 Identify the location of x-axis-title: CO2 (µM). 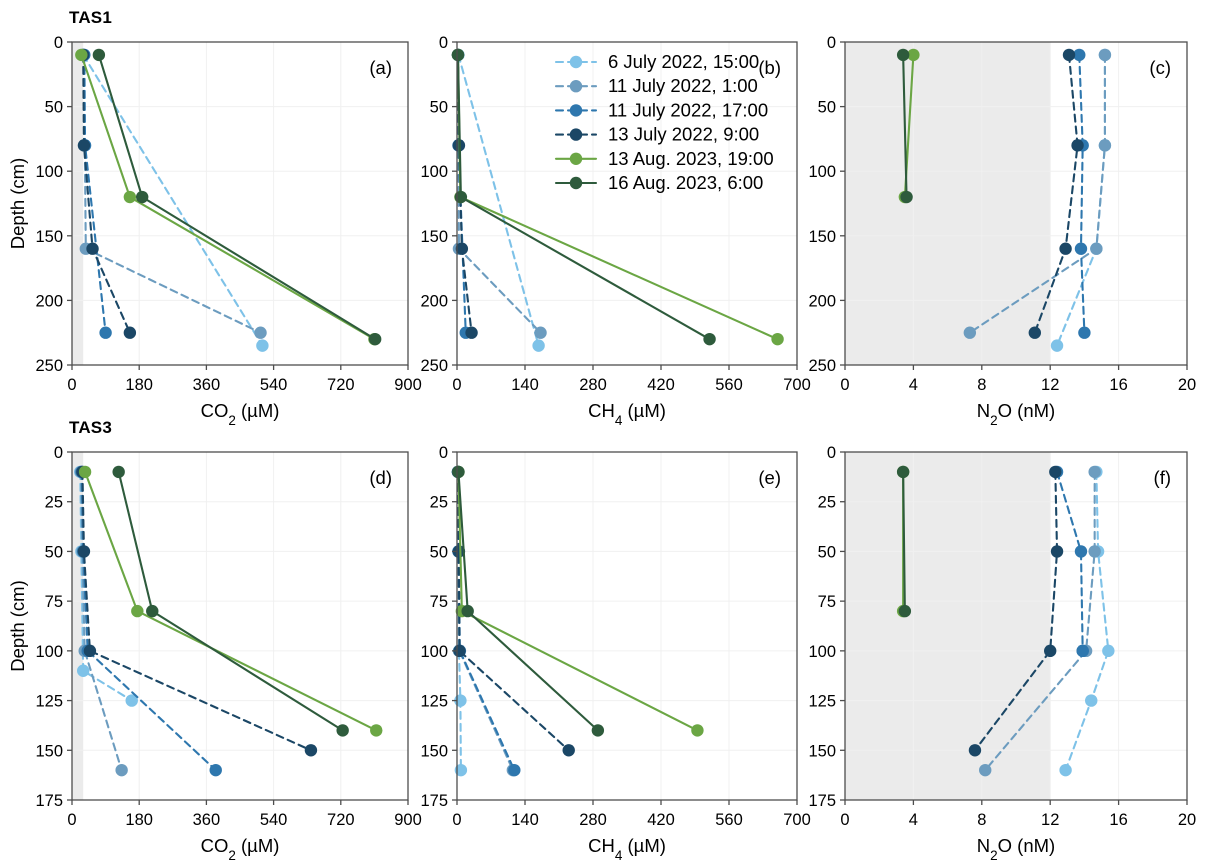
(240, 414).